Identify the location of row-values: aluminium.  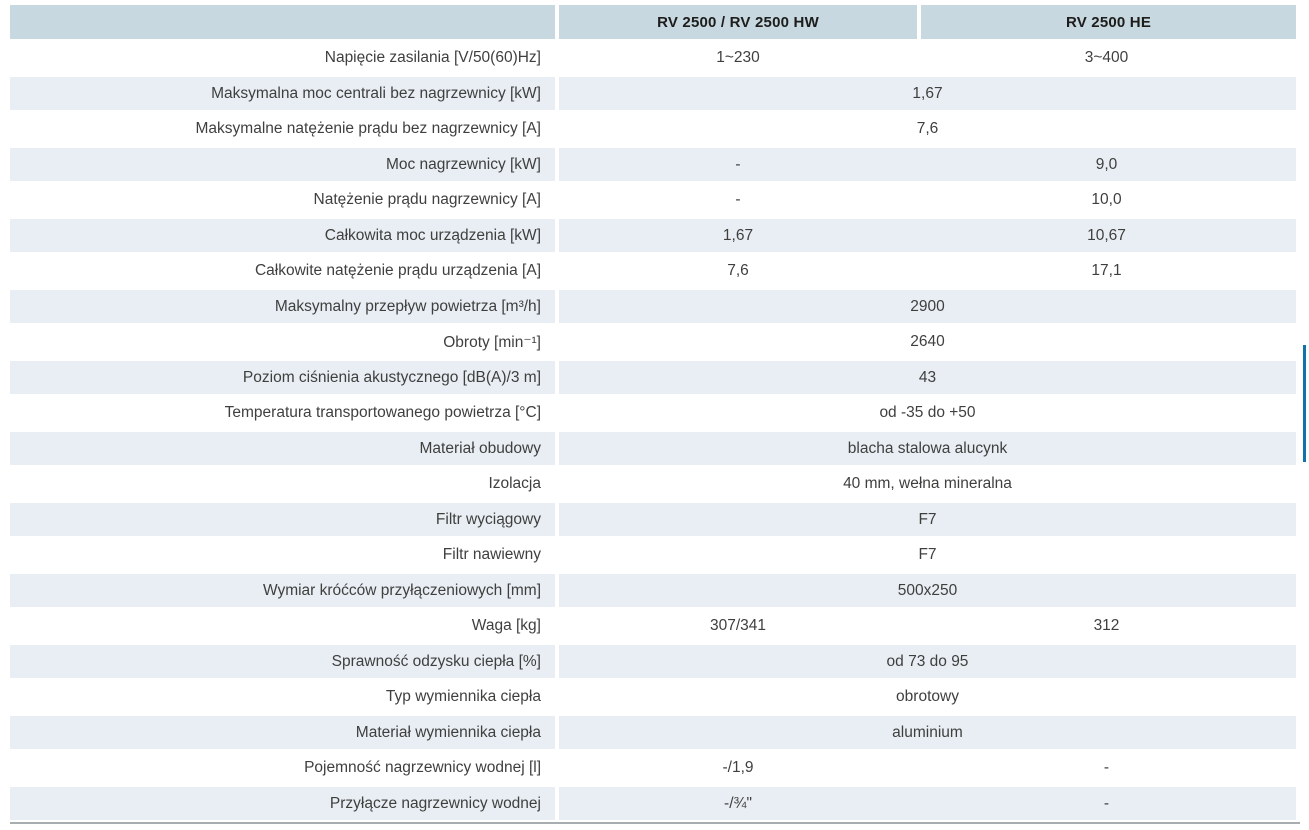
(927, 732).